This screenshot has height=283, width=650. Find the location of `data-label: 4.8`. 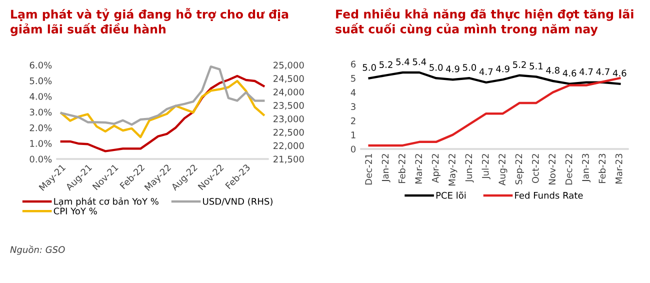

data-label: 4.8 is located at coordinates (553, 70).